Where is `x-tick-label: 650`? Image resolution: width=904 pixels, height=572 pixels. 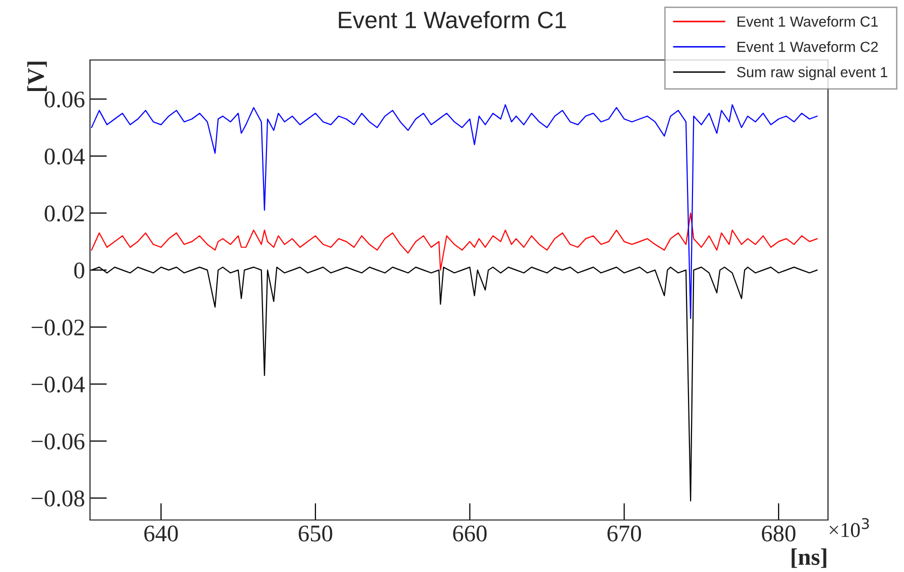
x-tick-label: 650 is located at coordinates (315, 534).